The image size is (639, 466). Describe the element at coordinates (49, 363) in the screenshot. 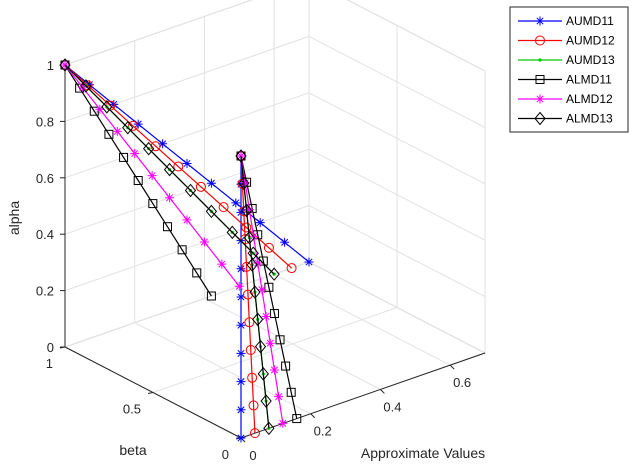

I see `y-tick-label: 1` at that location.